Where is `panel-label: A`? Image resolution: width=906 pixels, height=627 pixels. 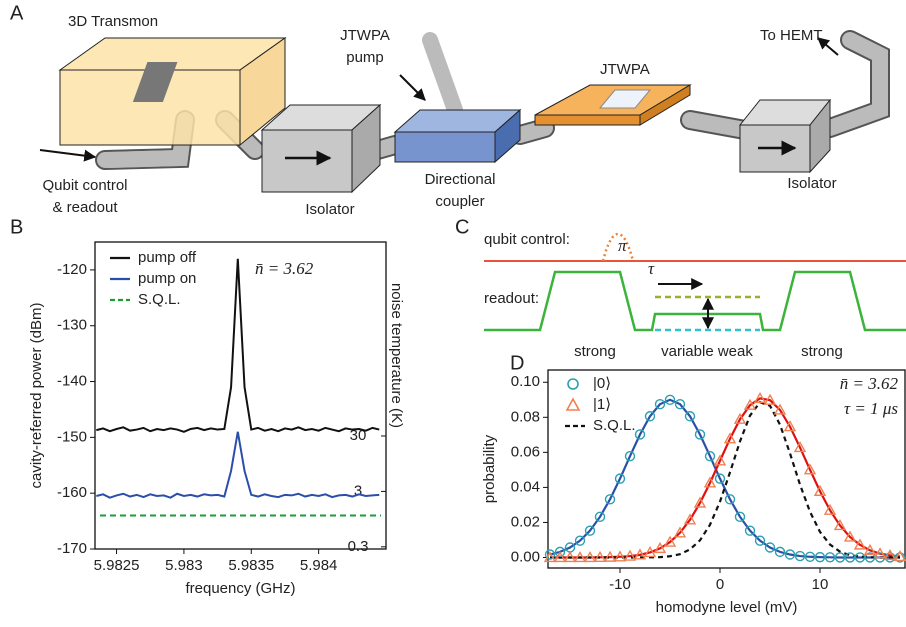 panel-label: A is located at coordinates (17, 13).